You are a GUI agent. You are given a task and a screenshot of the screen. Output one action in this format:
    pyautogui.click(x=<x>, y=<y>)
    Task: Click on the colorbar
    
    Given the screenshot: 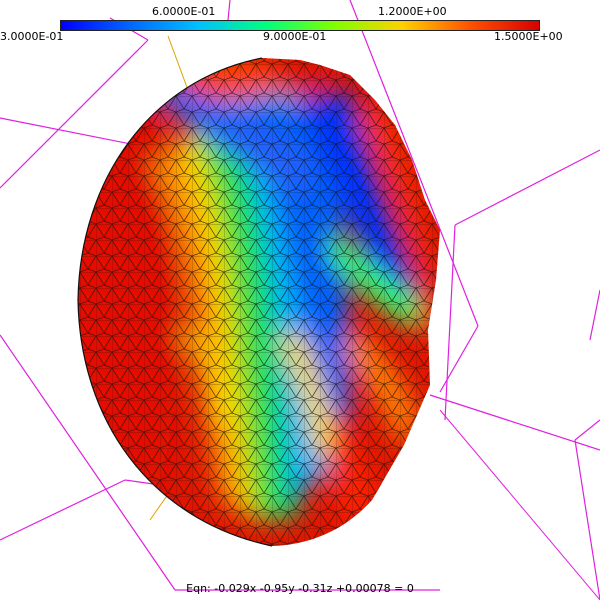 What is the action you would take?
    pyautogui.click(x=300, y=25)
    